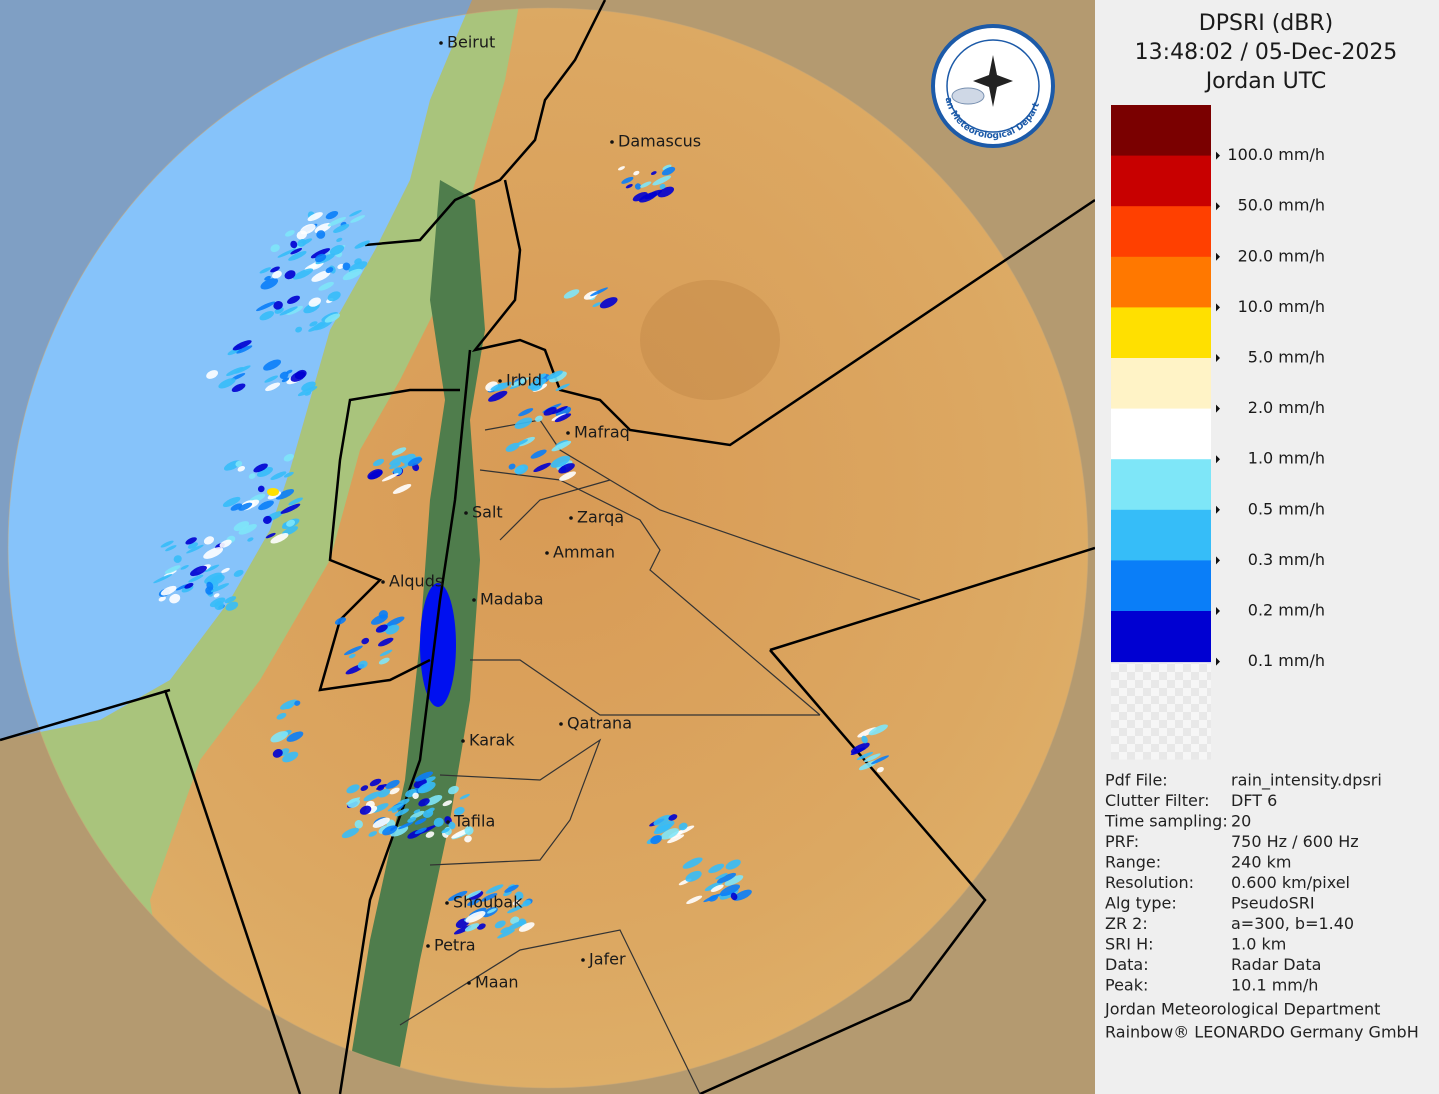 The height and width of the screenshot is (1094, 1439). I want to click on info-key: Time sampling:, so click(1166, 821).